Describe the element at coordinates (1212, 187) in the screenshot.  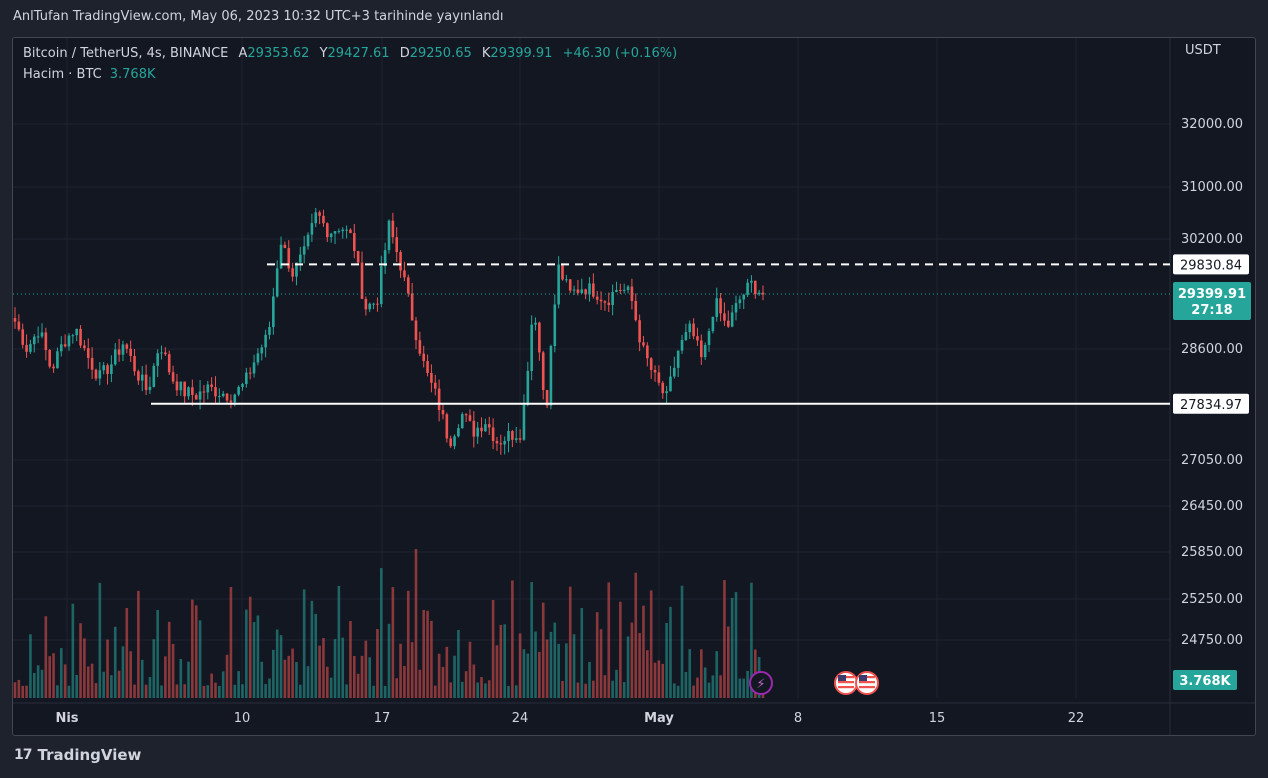
I see `y-tick-label: 31000.00` at that location.